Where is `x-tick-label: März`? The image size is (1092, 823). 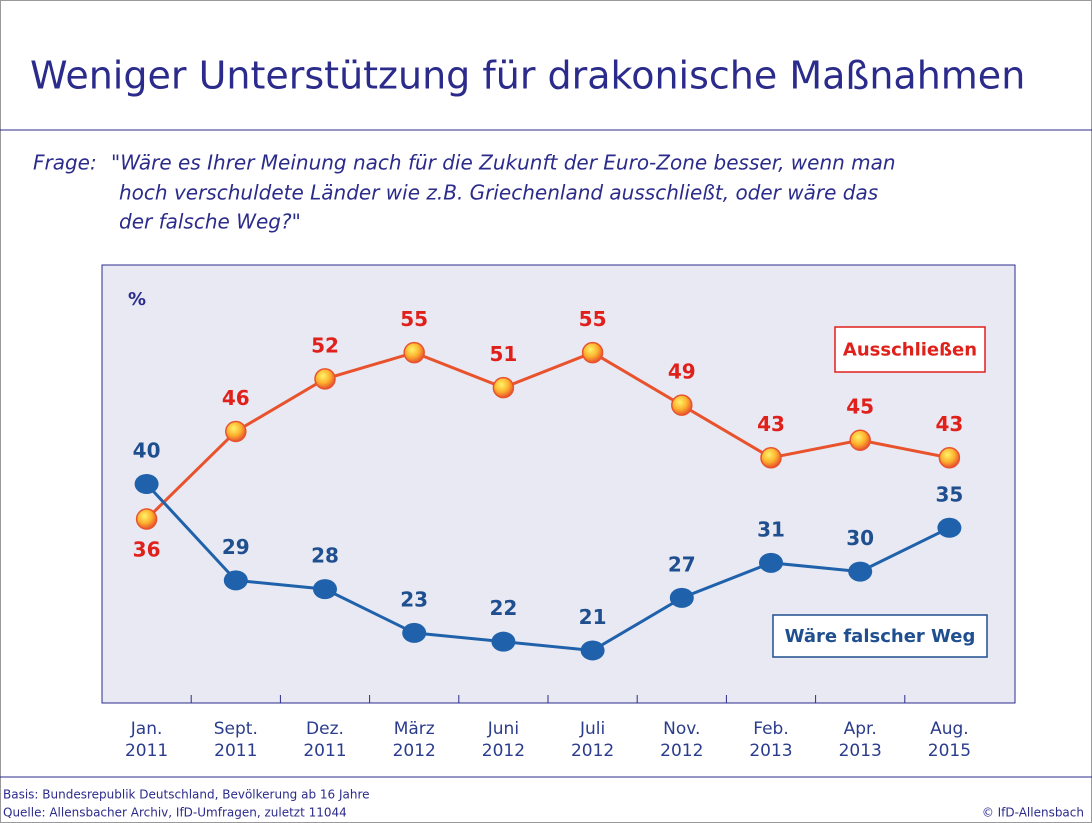 x-tick-label: März is located at coordinates (414, 729).